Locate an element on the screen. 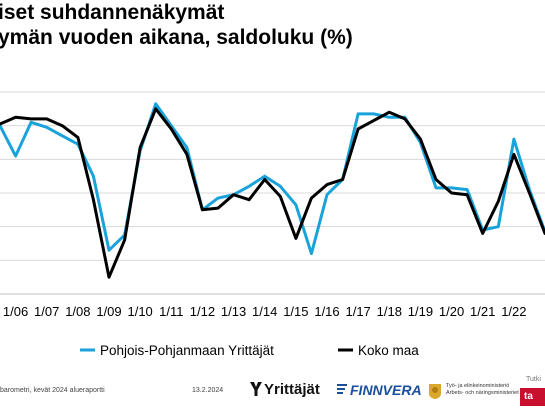 The height and width of the screenshot is (412, 545). tutkimus-box-text: ta is located at coordinates (528, 396).